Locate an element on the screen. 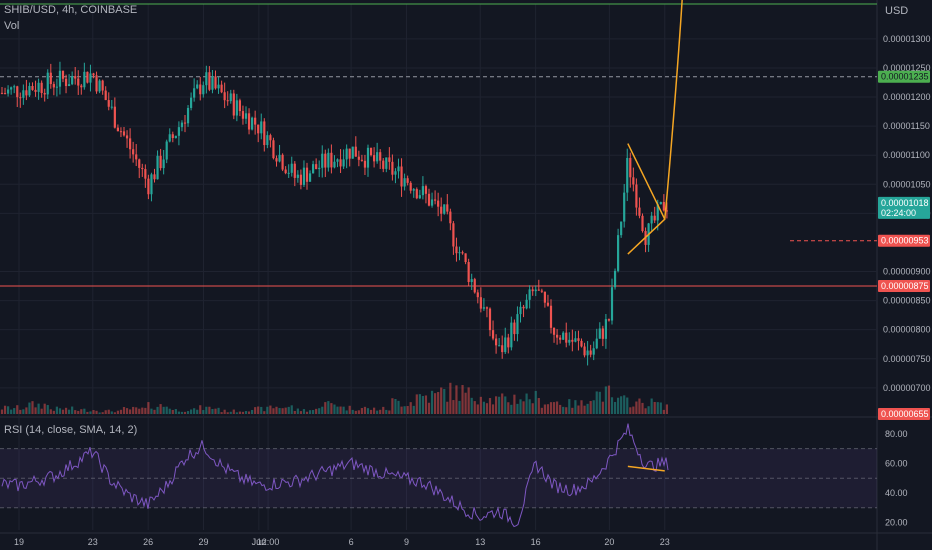 Image resolution: width=932 pixels, height=550 pixels. time-tick-label: 9 is located at coordinates (406, 542).